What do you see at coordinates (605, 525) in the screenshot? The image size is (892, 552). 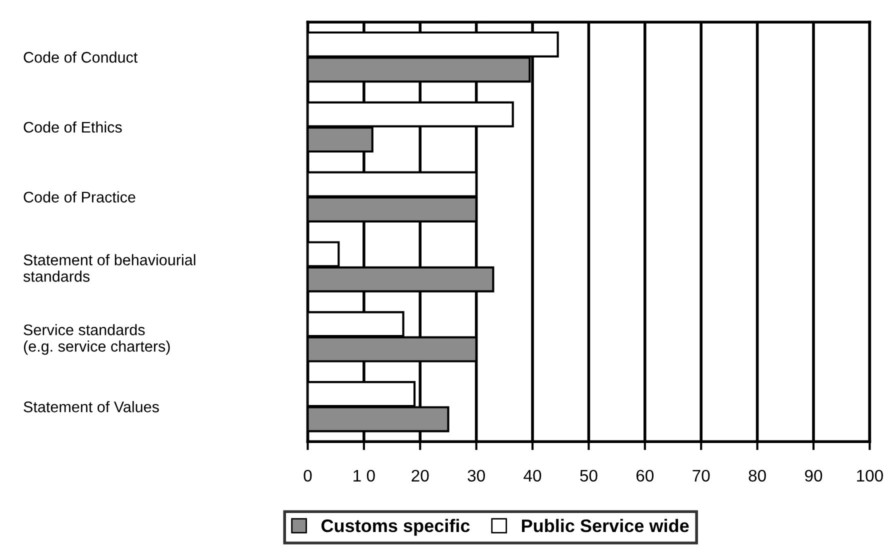 I see `legend-label: Public Service wide` at bounding box center [605, 525].